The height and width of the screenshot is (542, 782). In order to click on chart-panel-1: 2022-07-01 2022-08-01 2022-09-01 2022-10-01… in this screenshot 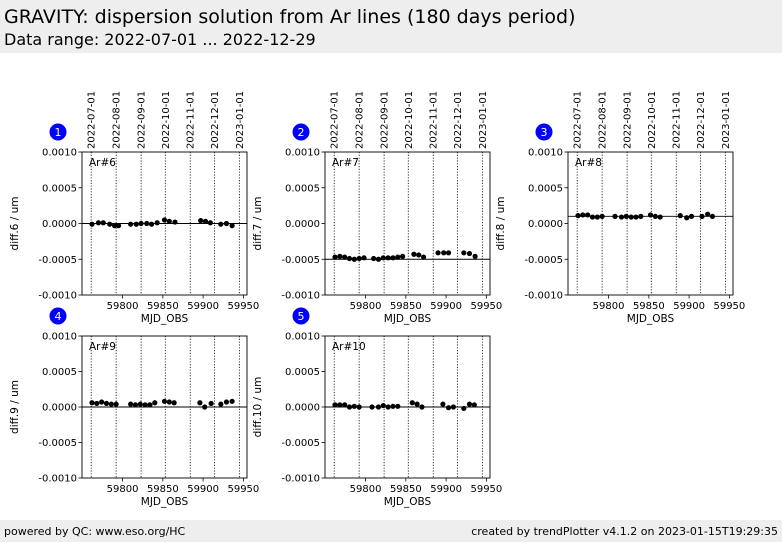, I will do `click(134, 208)`.